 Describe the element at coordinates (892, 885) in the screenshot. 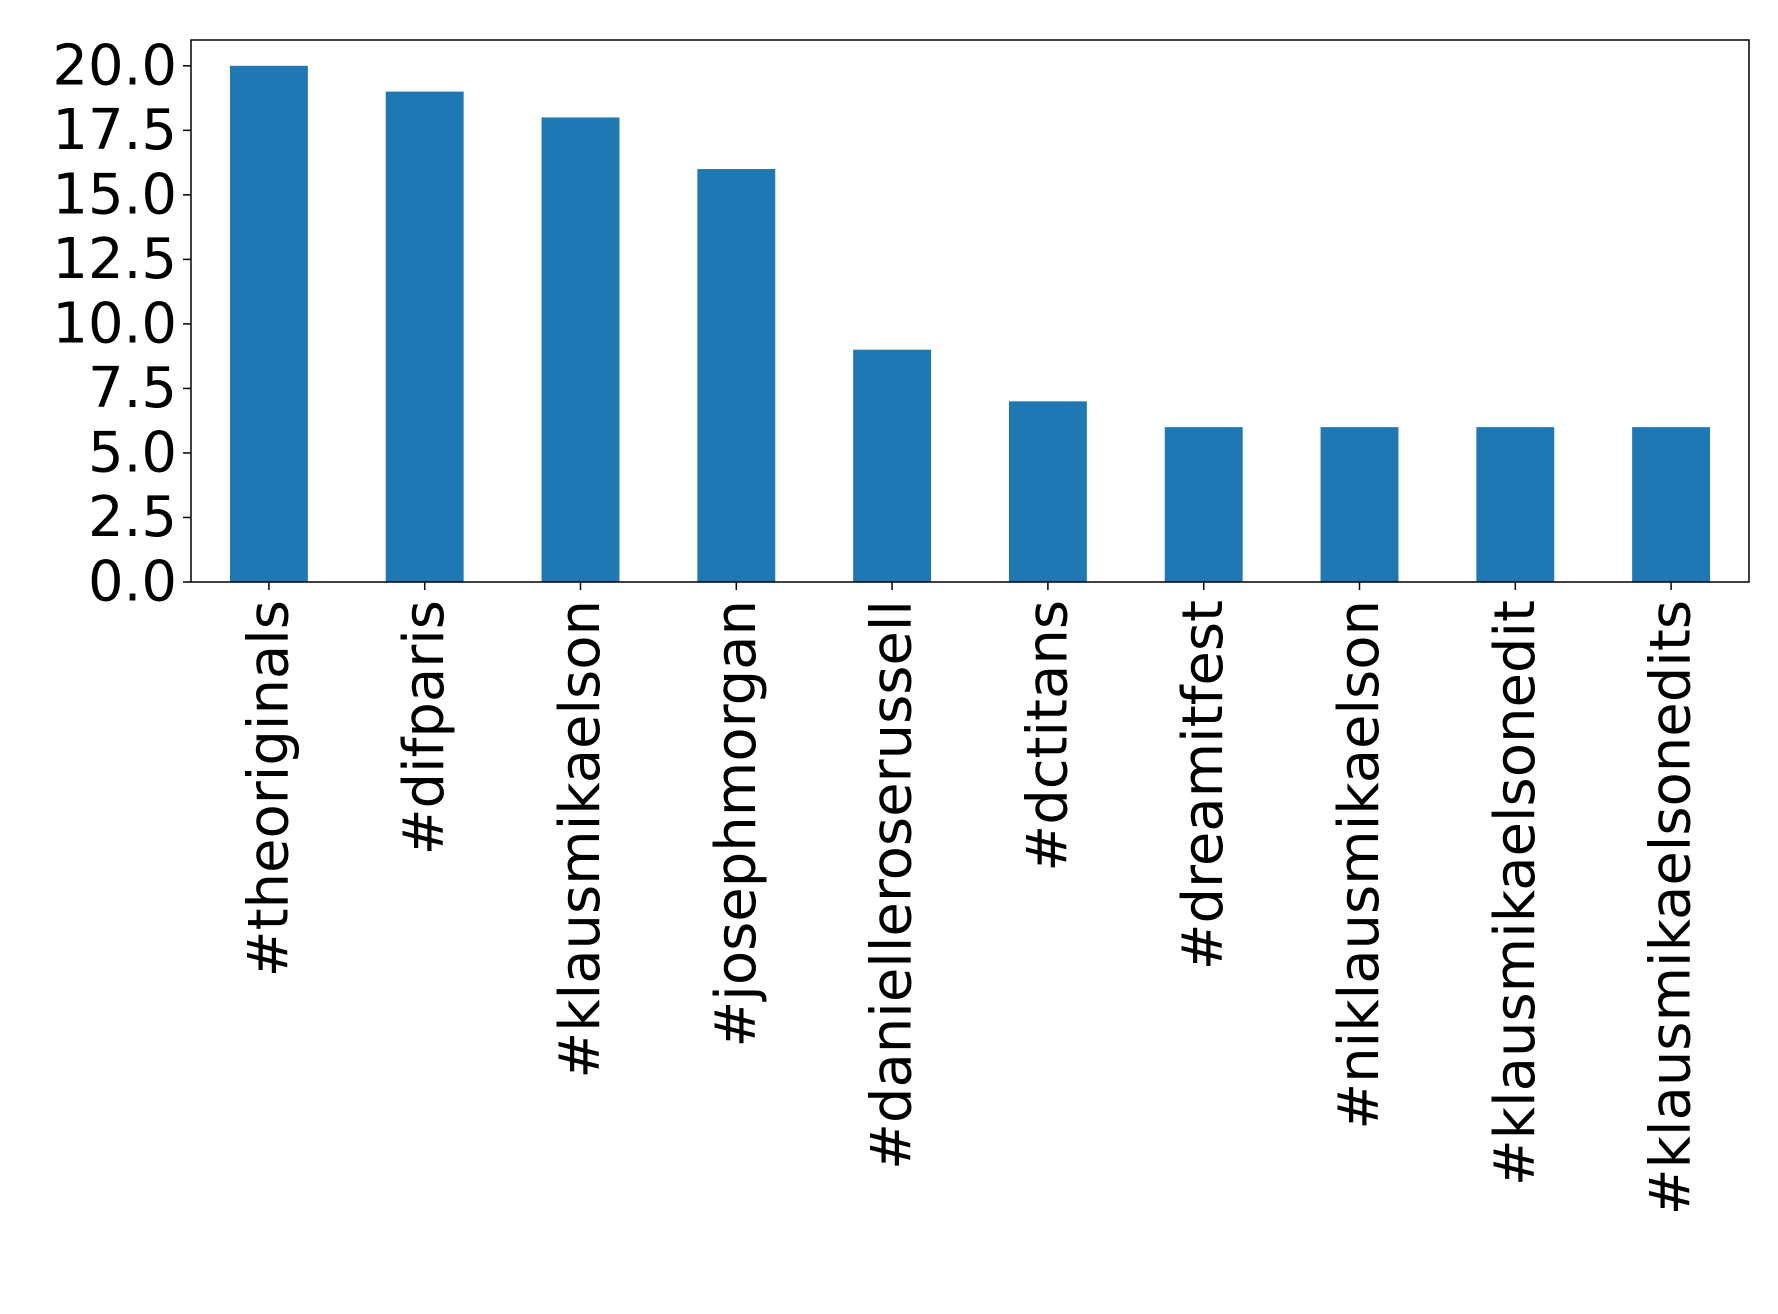

I see `x-tick-label-4: #danielleroserussell` at that location.